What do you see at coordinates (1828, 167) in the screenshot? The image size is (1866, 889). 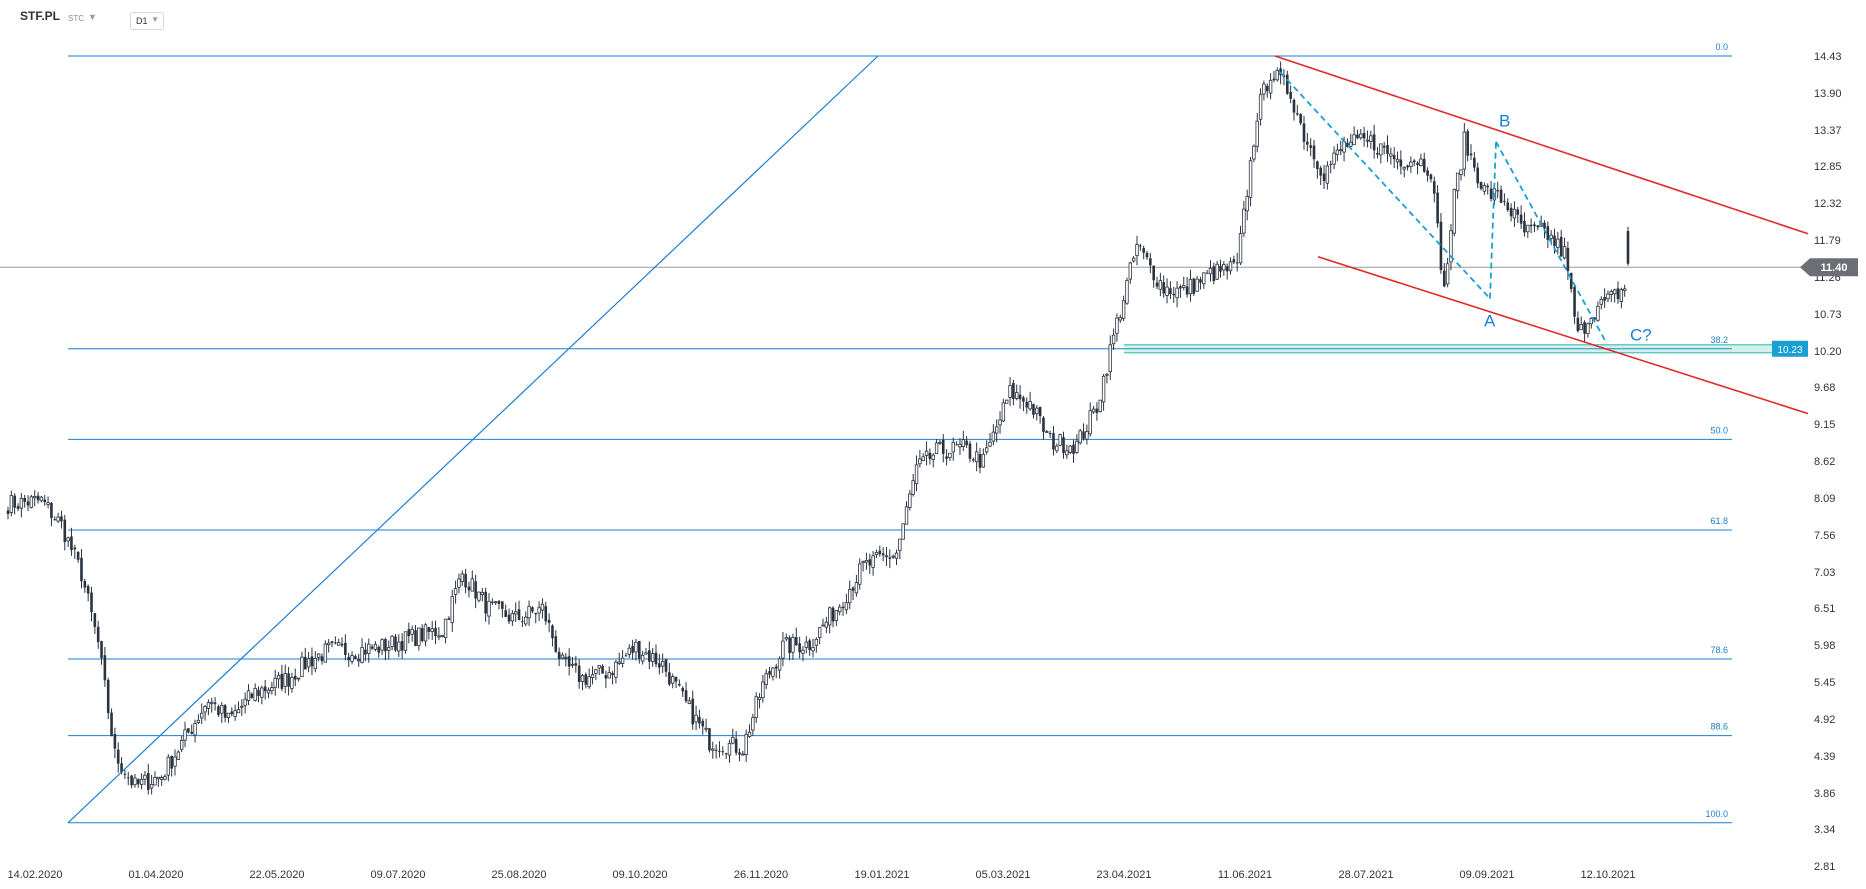 I see `y-tick-label: 12.85` at bounding box center [1828, 167].